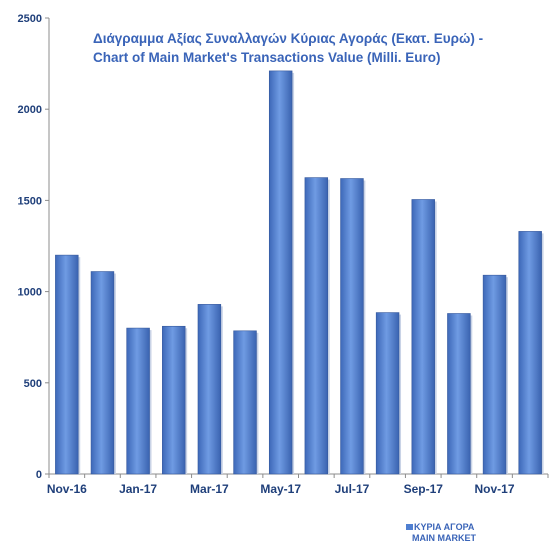 This screenshot has height=545, width=550. Describe the element at coordinates (138, 489) in the screenshot. I see `x-tick-label: Jan-17` at that location.